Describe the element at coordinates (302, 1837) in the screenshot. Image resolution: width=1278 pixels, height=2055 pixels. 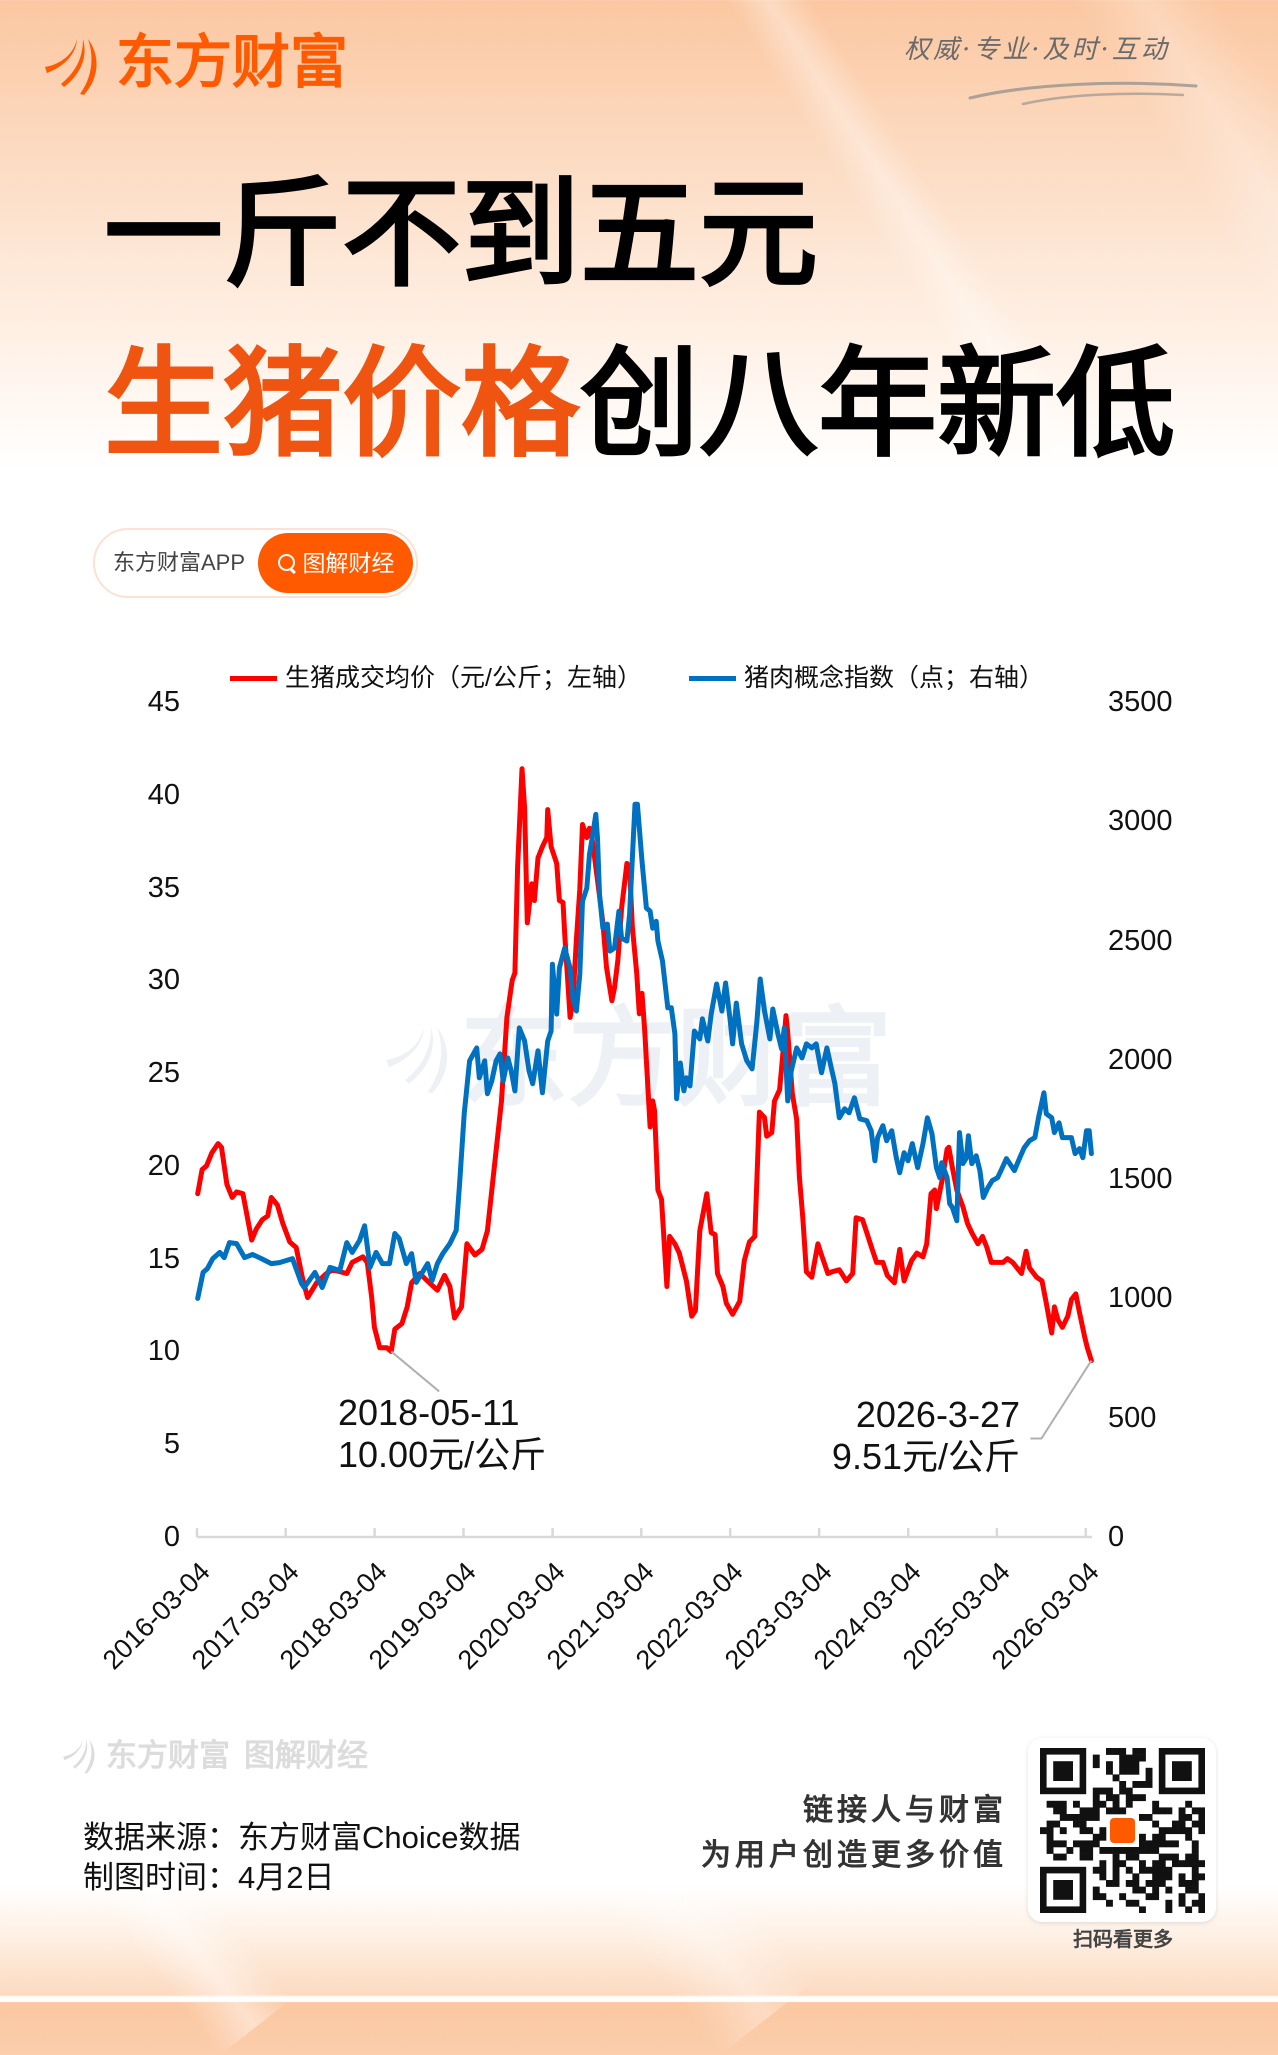
I see `data-source: 数据来源：东方财富Choice数据` at that location.